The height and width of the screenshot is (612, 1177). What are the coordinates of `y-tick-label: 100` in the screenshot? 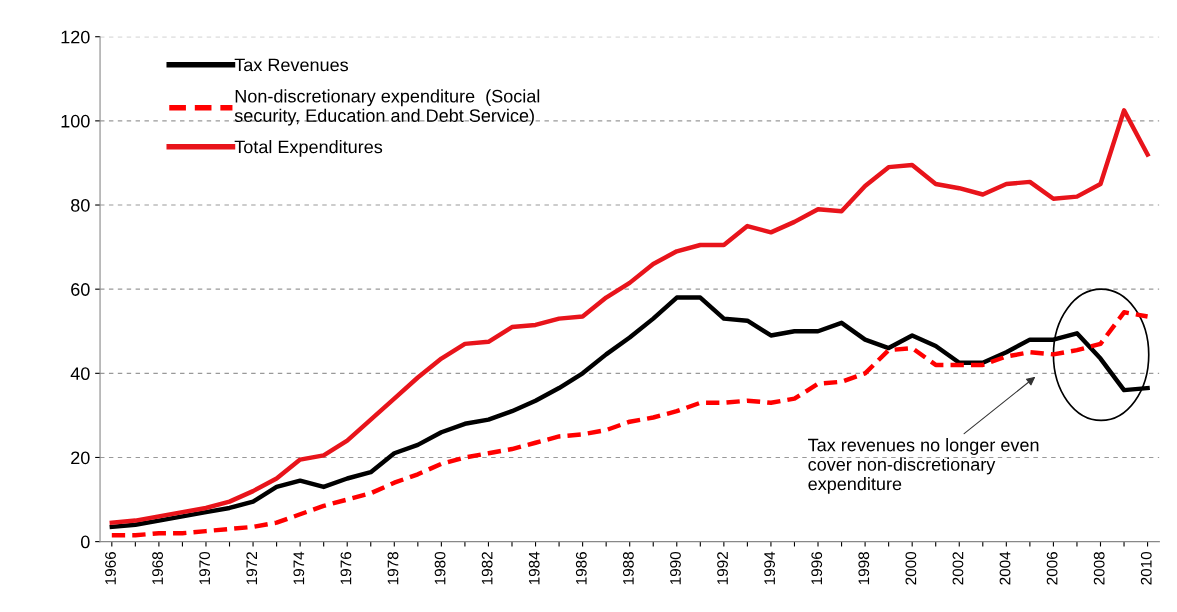 It's located at (75, 121).